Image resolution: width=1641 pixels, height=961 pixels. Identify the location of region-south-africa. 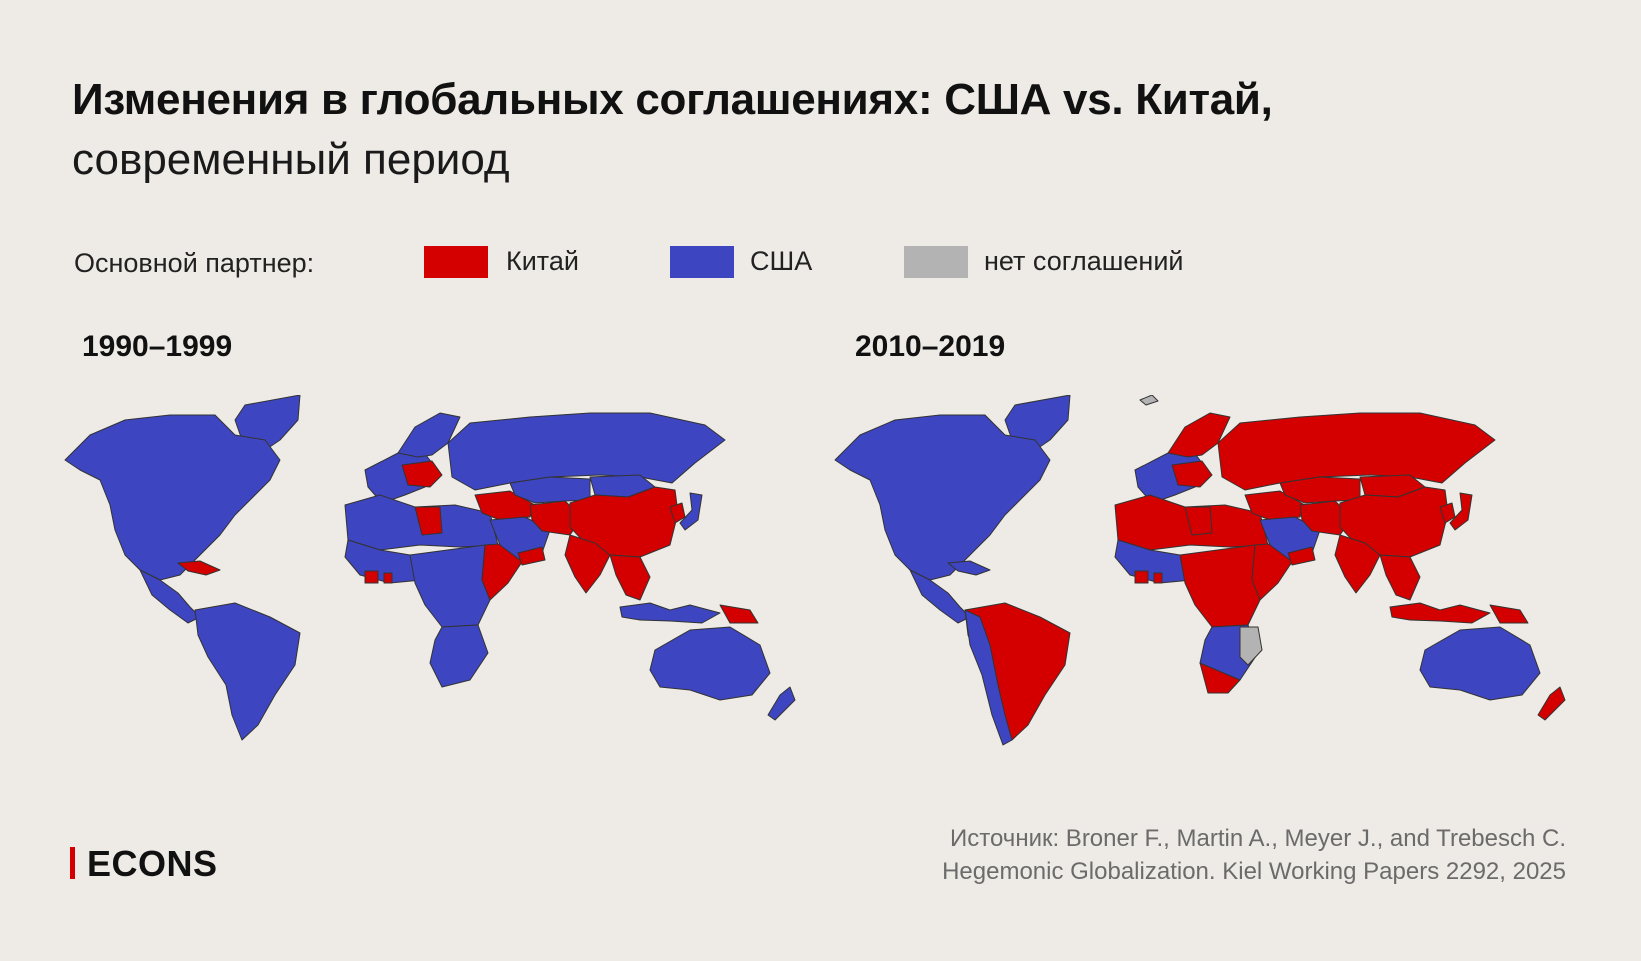
(1220, 678).